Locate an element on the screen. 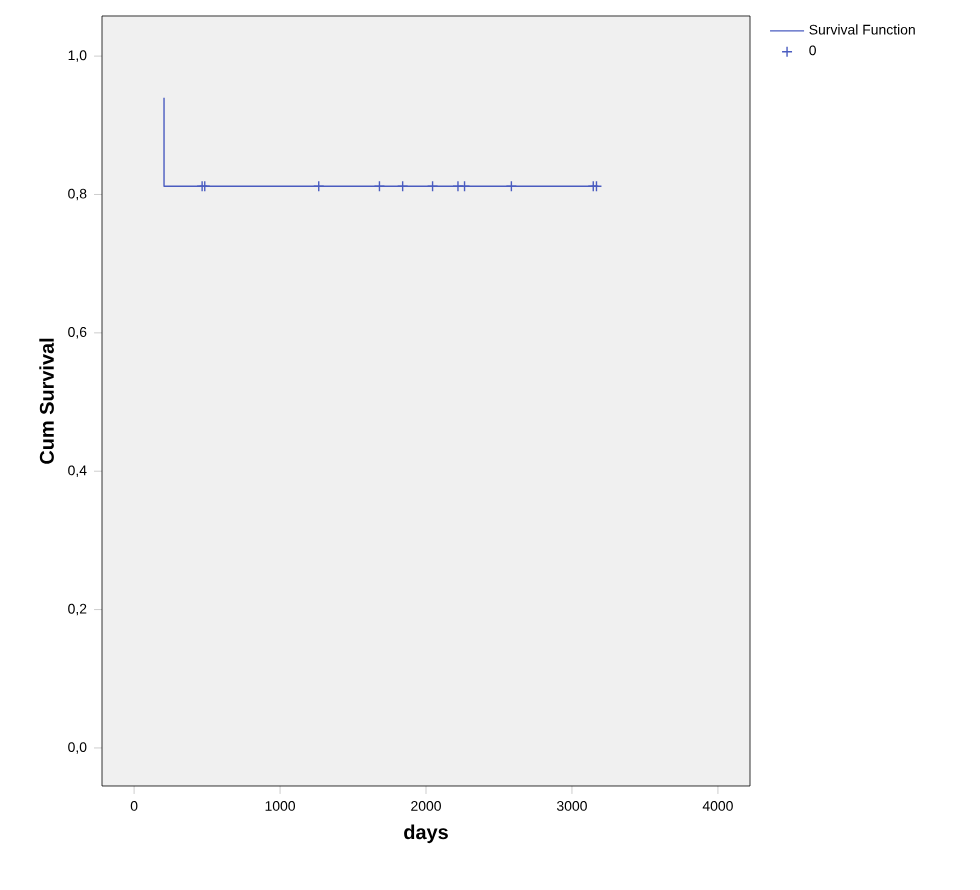 Image resolution: width=980 pixels, height=890 pixels. y-axis-title: Cum Survival is located at coordinates (46, 401).